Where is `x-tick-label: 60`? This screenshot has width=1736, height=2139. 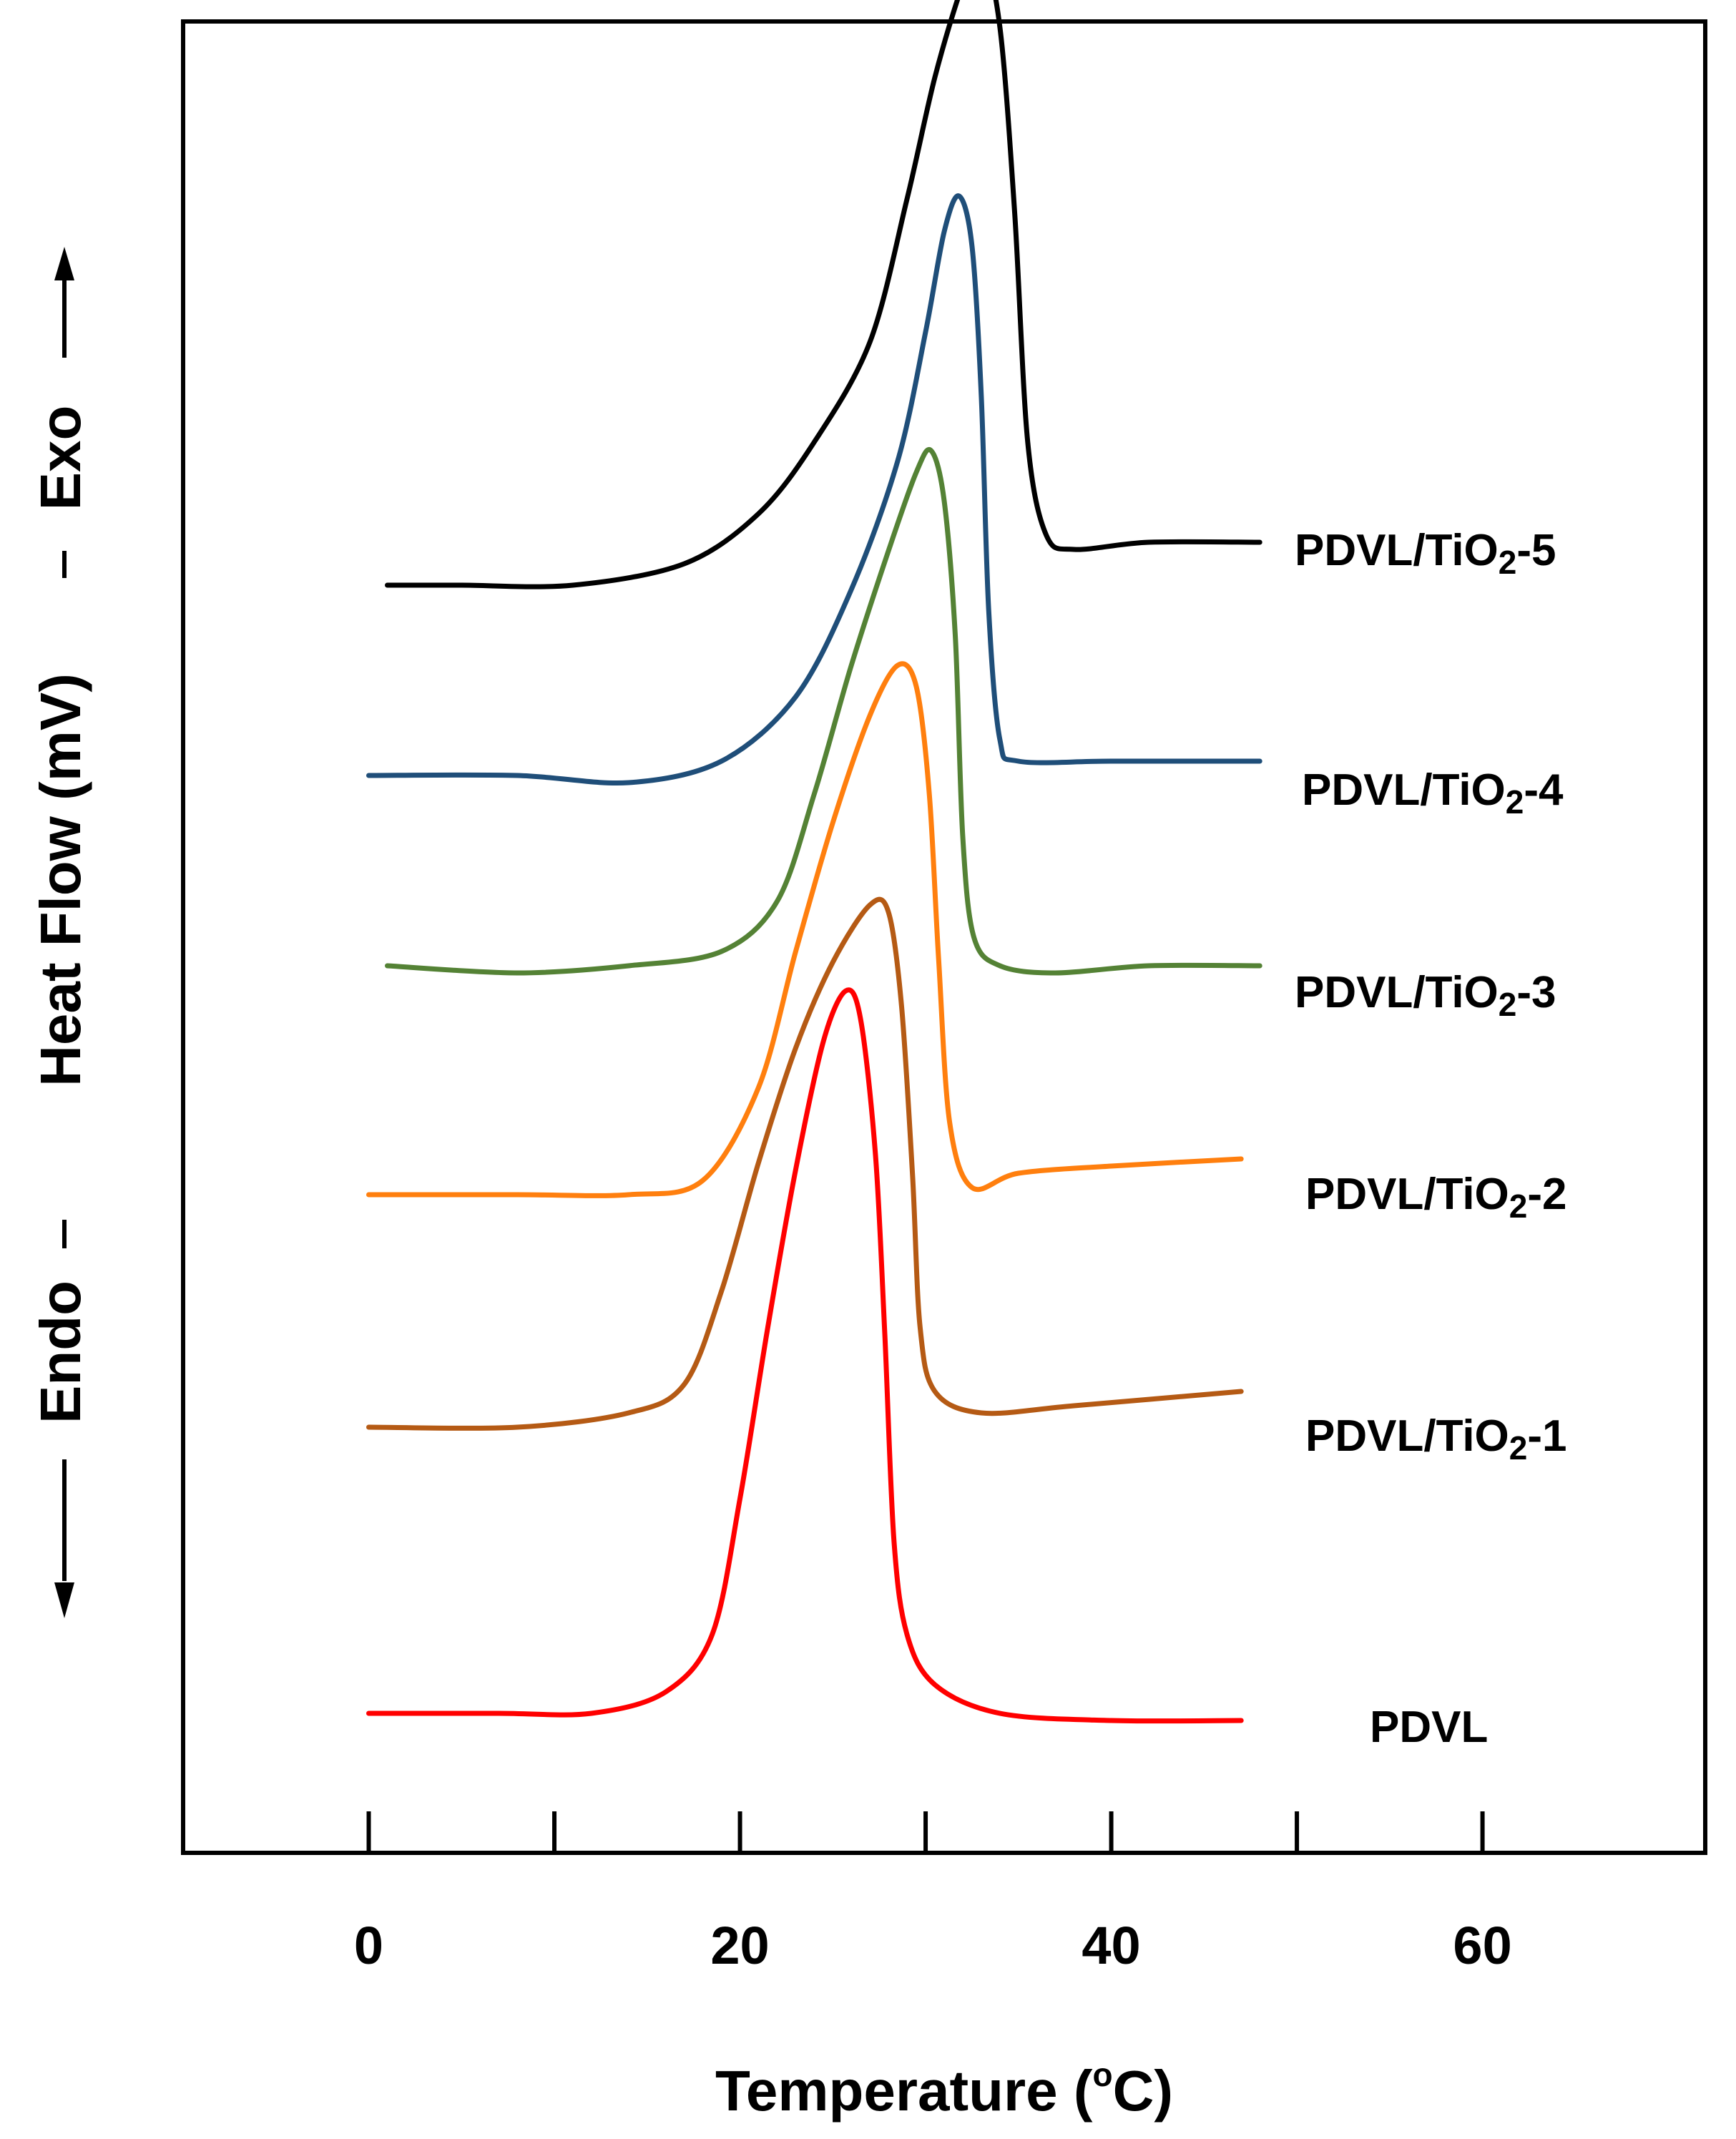 x-tick-label: 60 is located at coordinates (1482, 1945).